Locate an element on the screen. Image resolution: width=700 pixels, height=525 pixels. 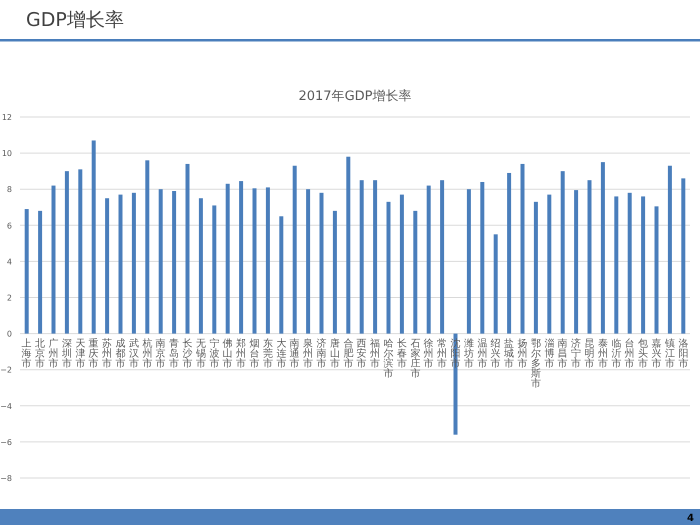
x-tick-label: 绍兴市 is located at coordinates (495, 354).